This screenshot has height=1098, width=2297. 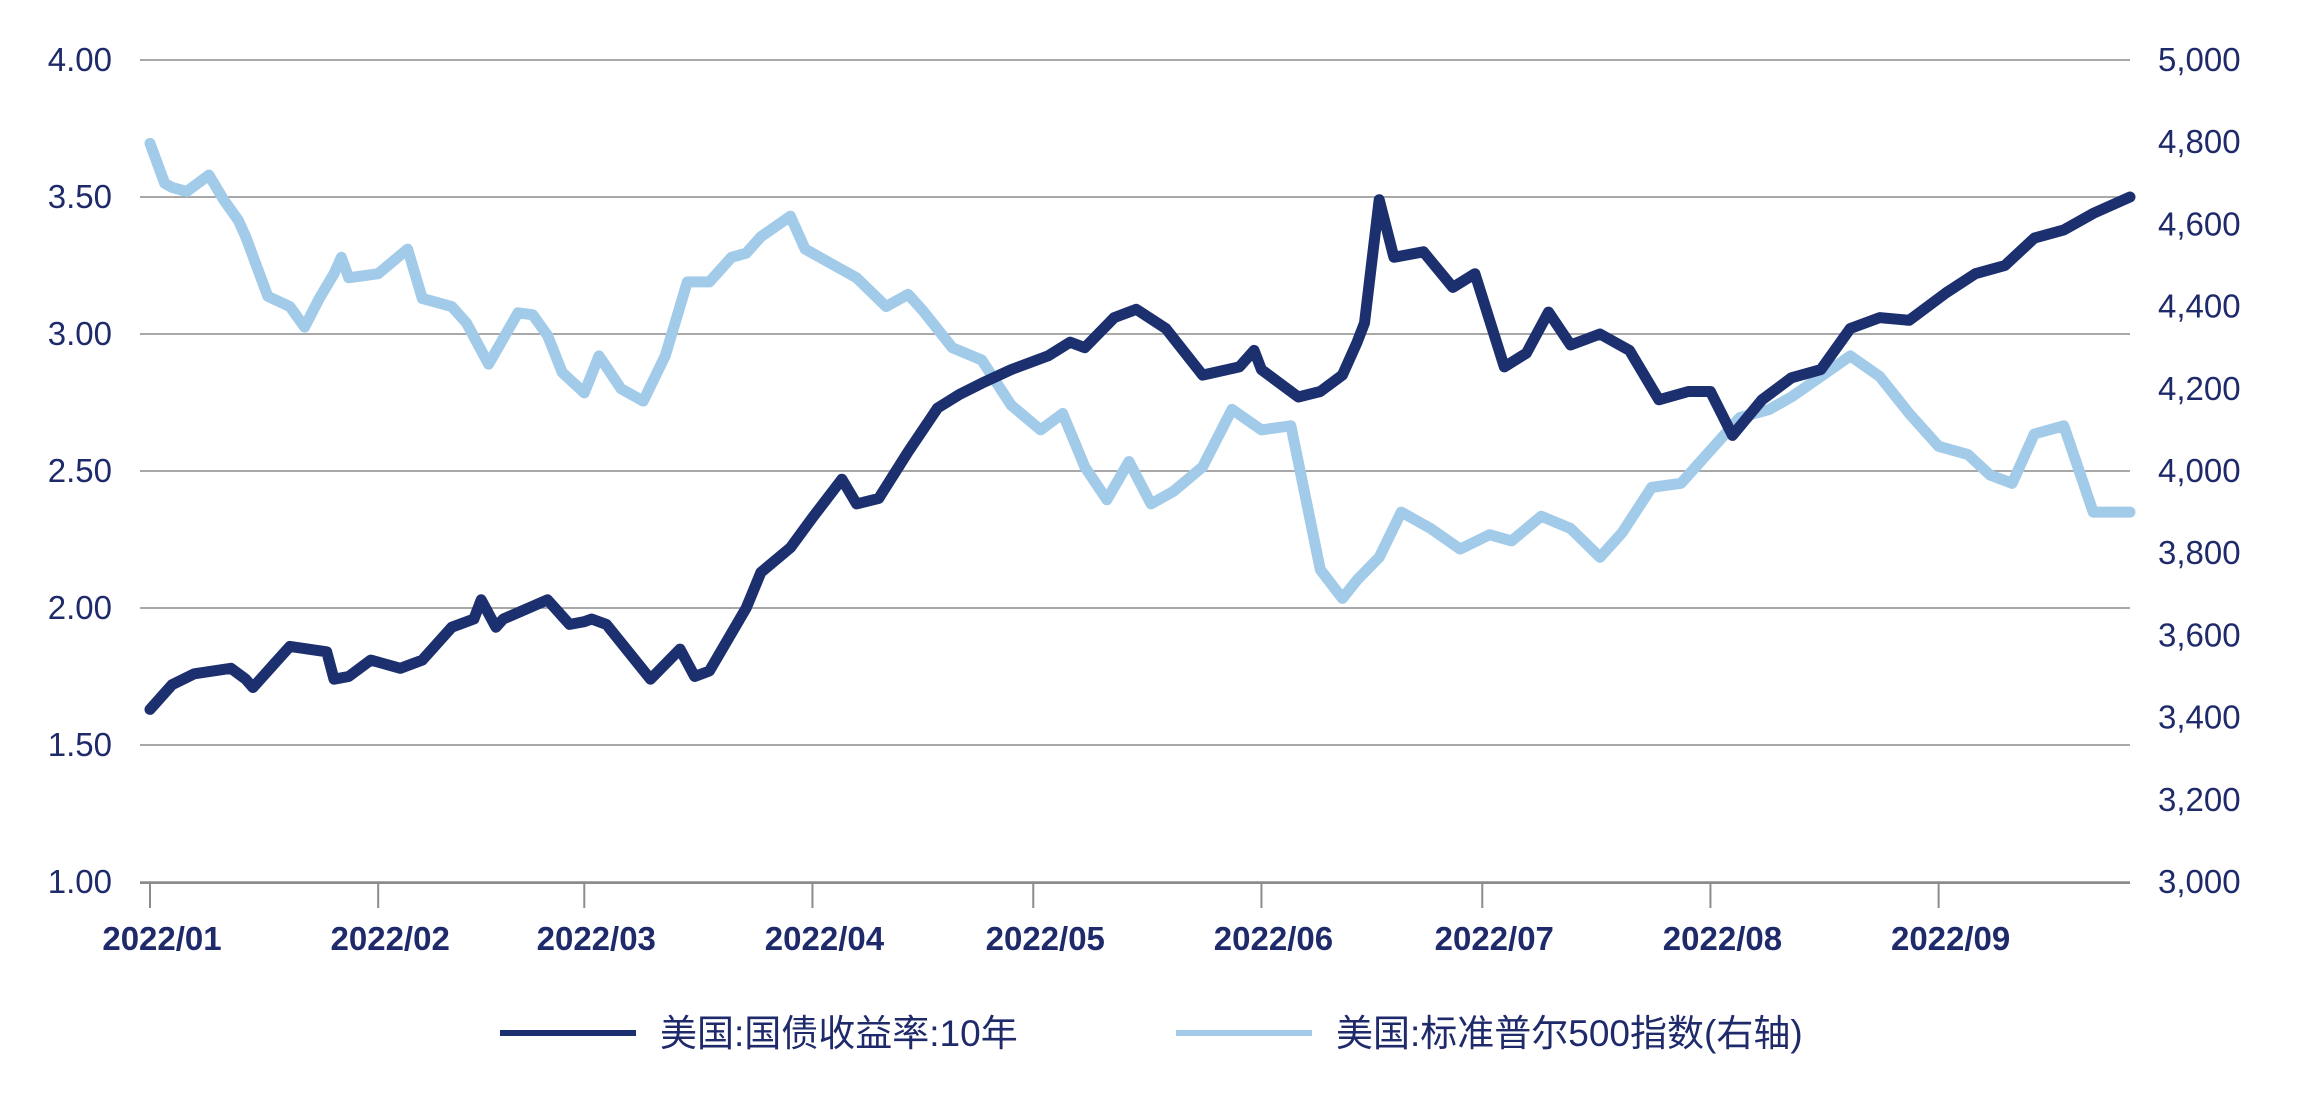 What do you see at coordinates (80, 196) in the screenshot?
I see `y-left-tick-label: 3.50` at bounding box center [80, 196].